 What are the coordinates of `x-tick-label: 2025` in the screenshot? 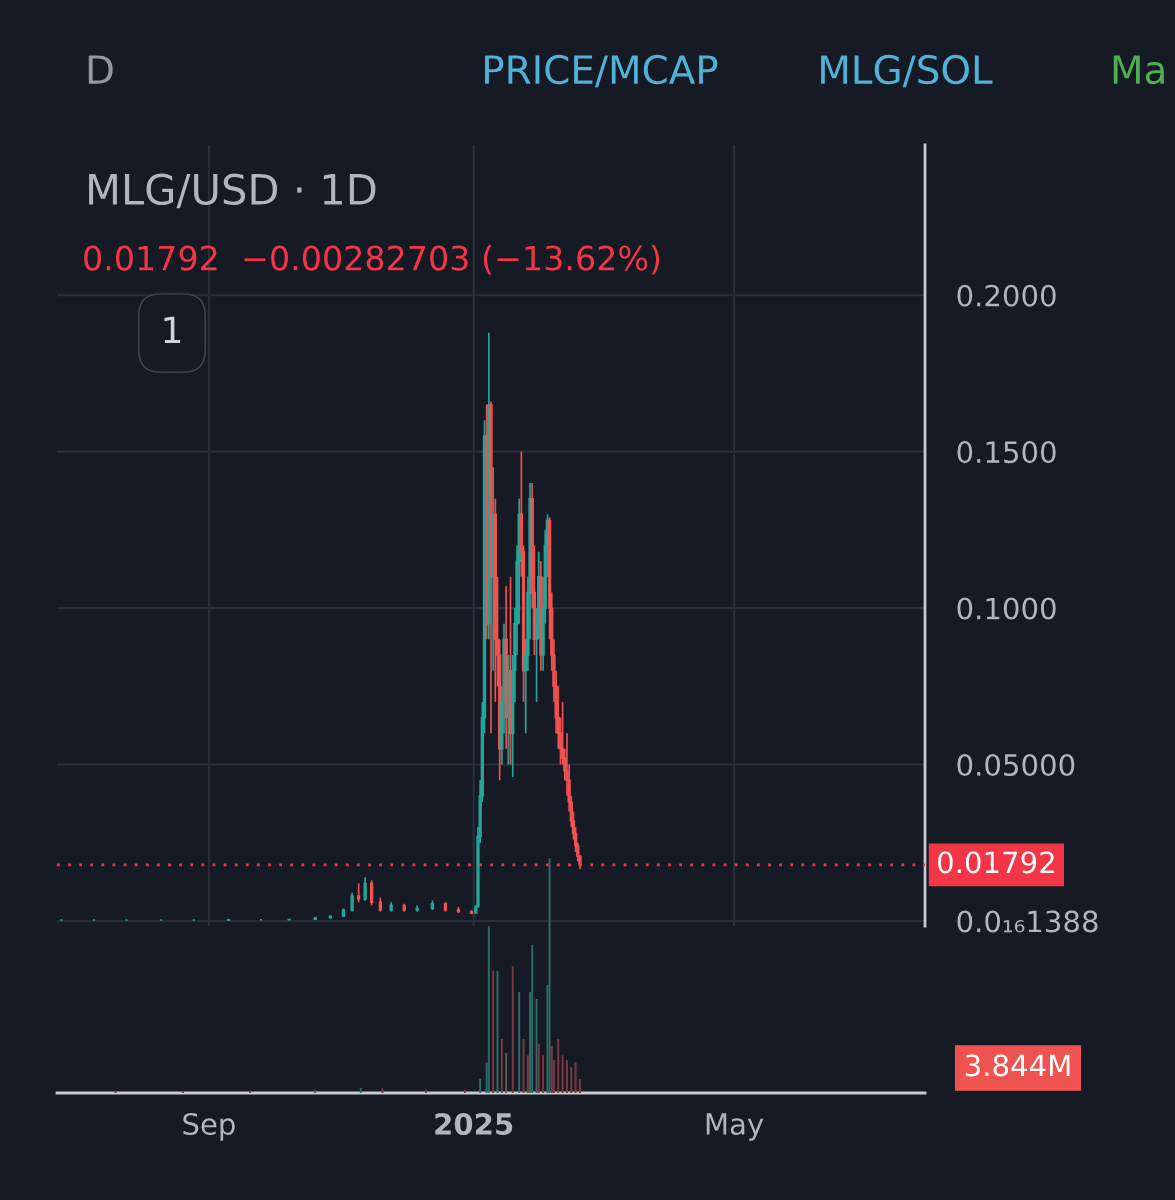 It's located at (474, 1124).